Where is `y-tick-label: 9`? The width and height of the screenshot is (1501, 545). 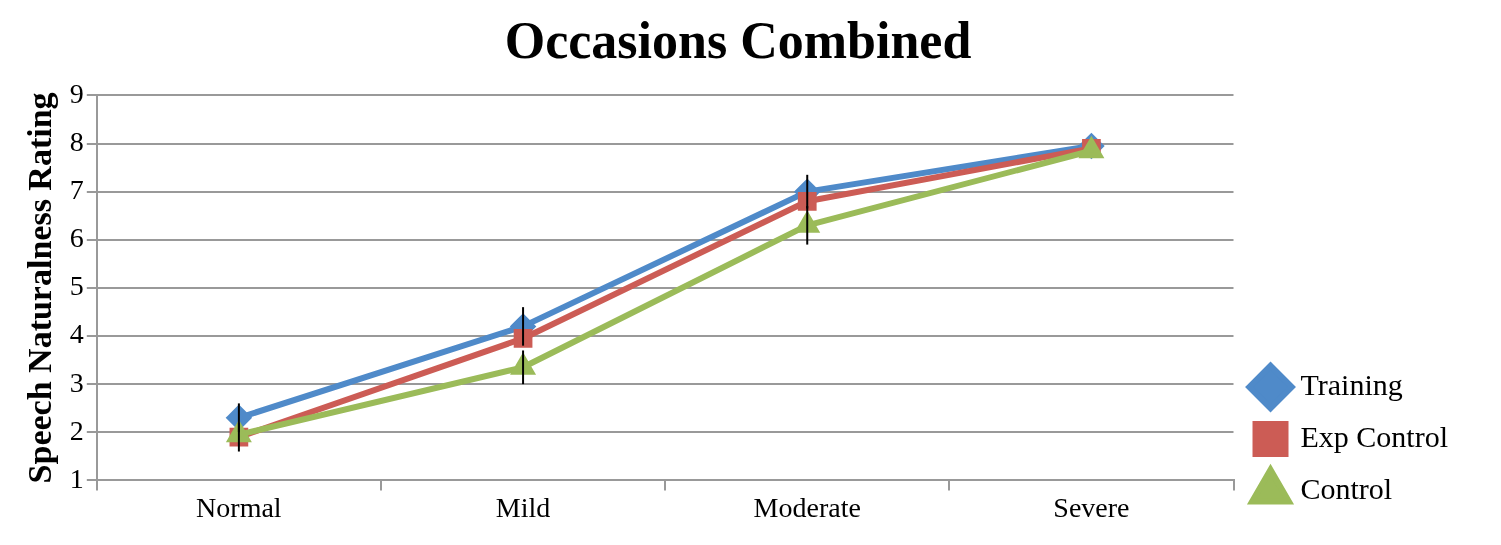 y-tick-label: 9 is located at coordinates (76, 93).